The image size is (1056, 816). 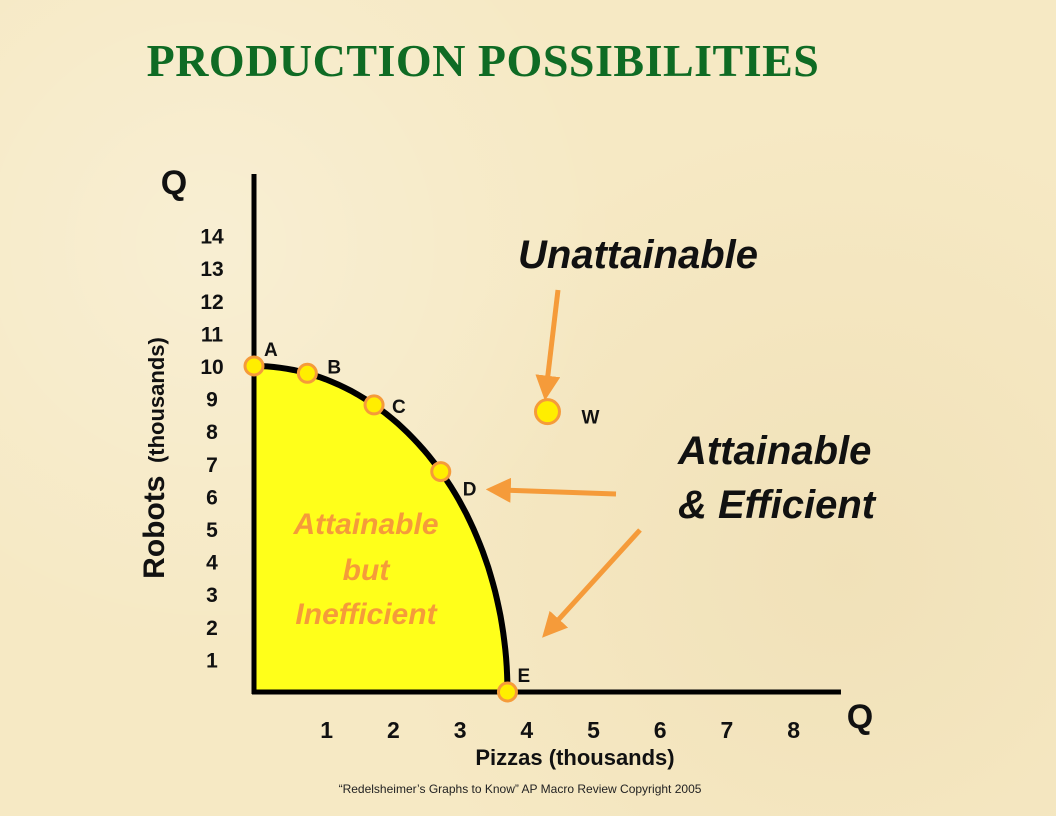 I want to click on attainable-region, so click(x=381, y=529).